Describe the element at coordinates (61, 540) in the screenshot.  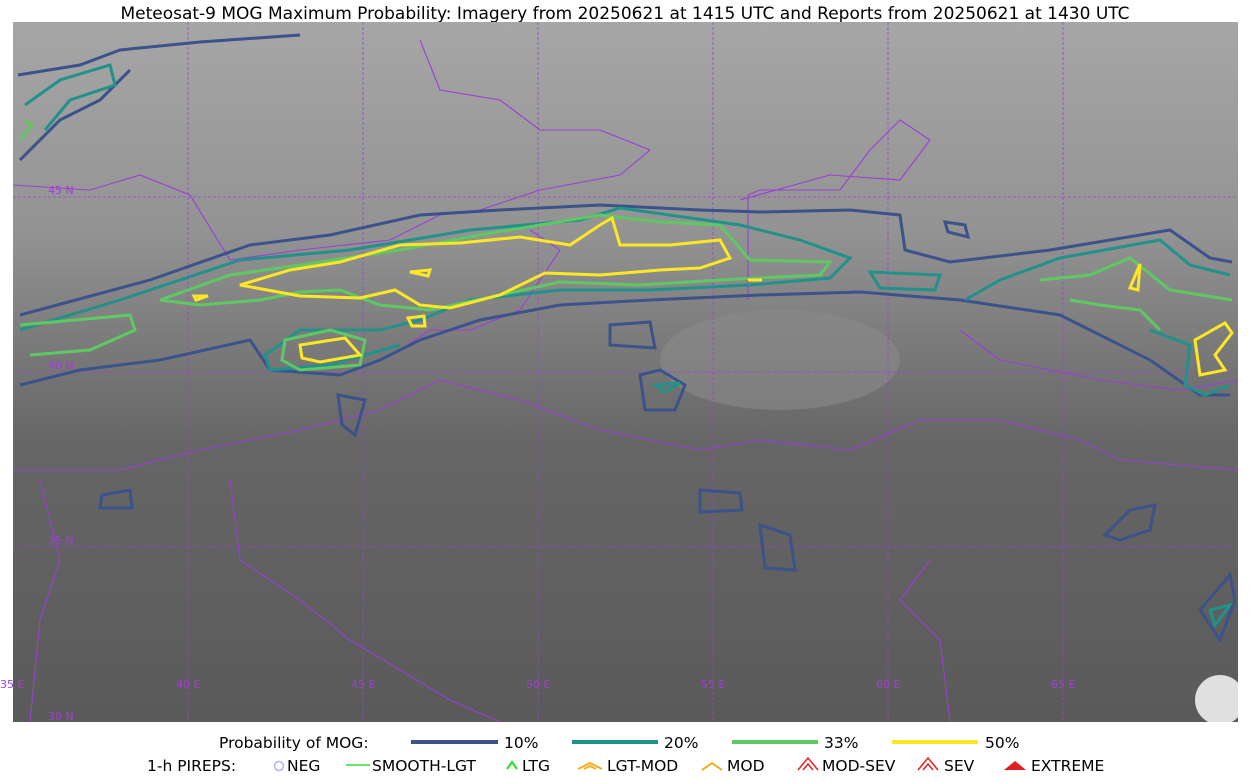
I see `lat-label: 35 N` at that location.